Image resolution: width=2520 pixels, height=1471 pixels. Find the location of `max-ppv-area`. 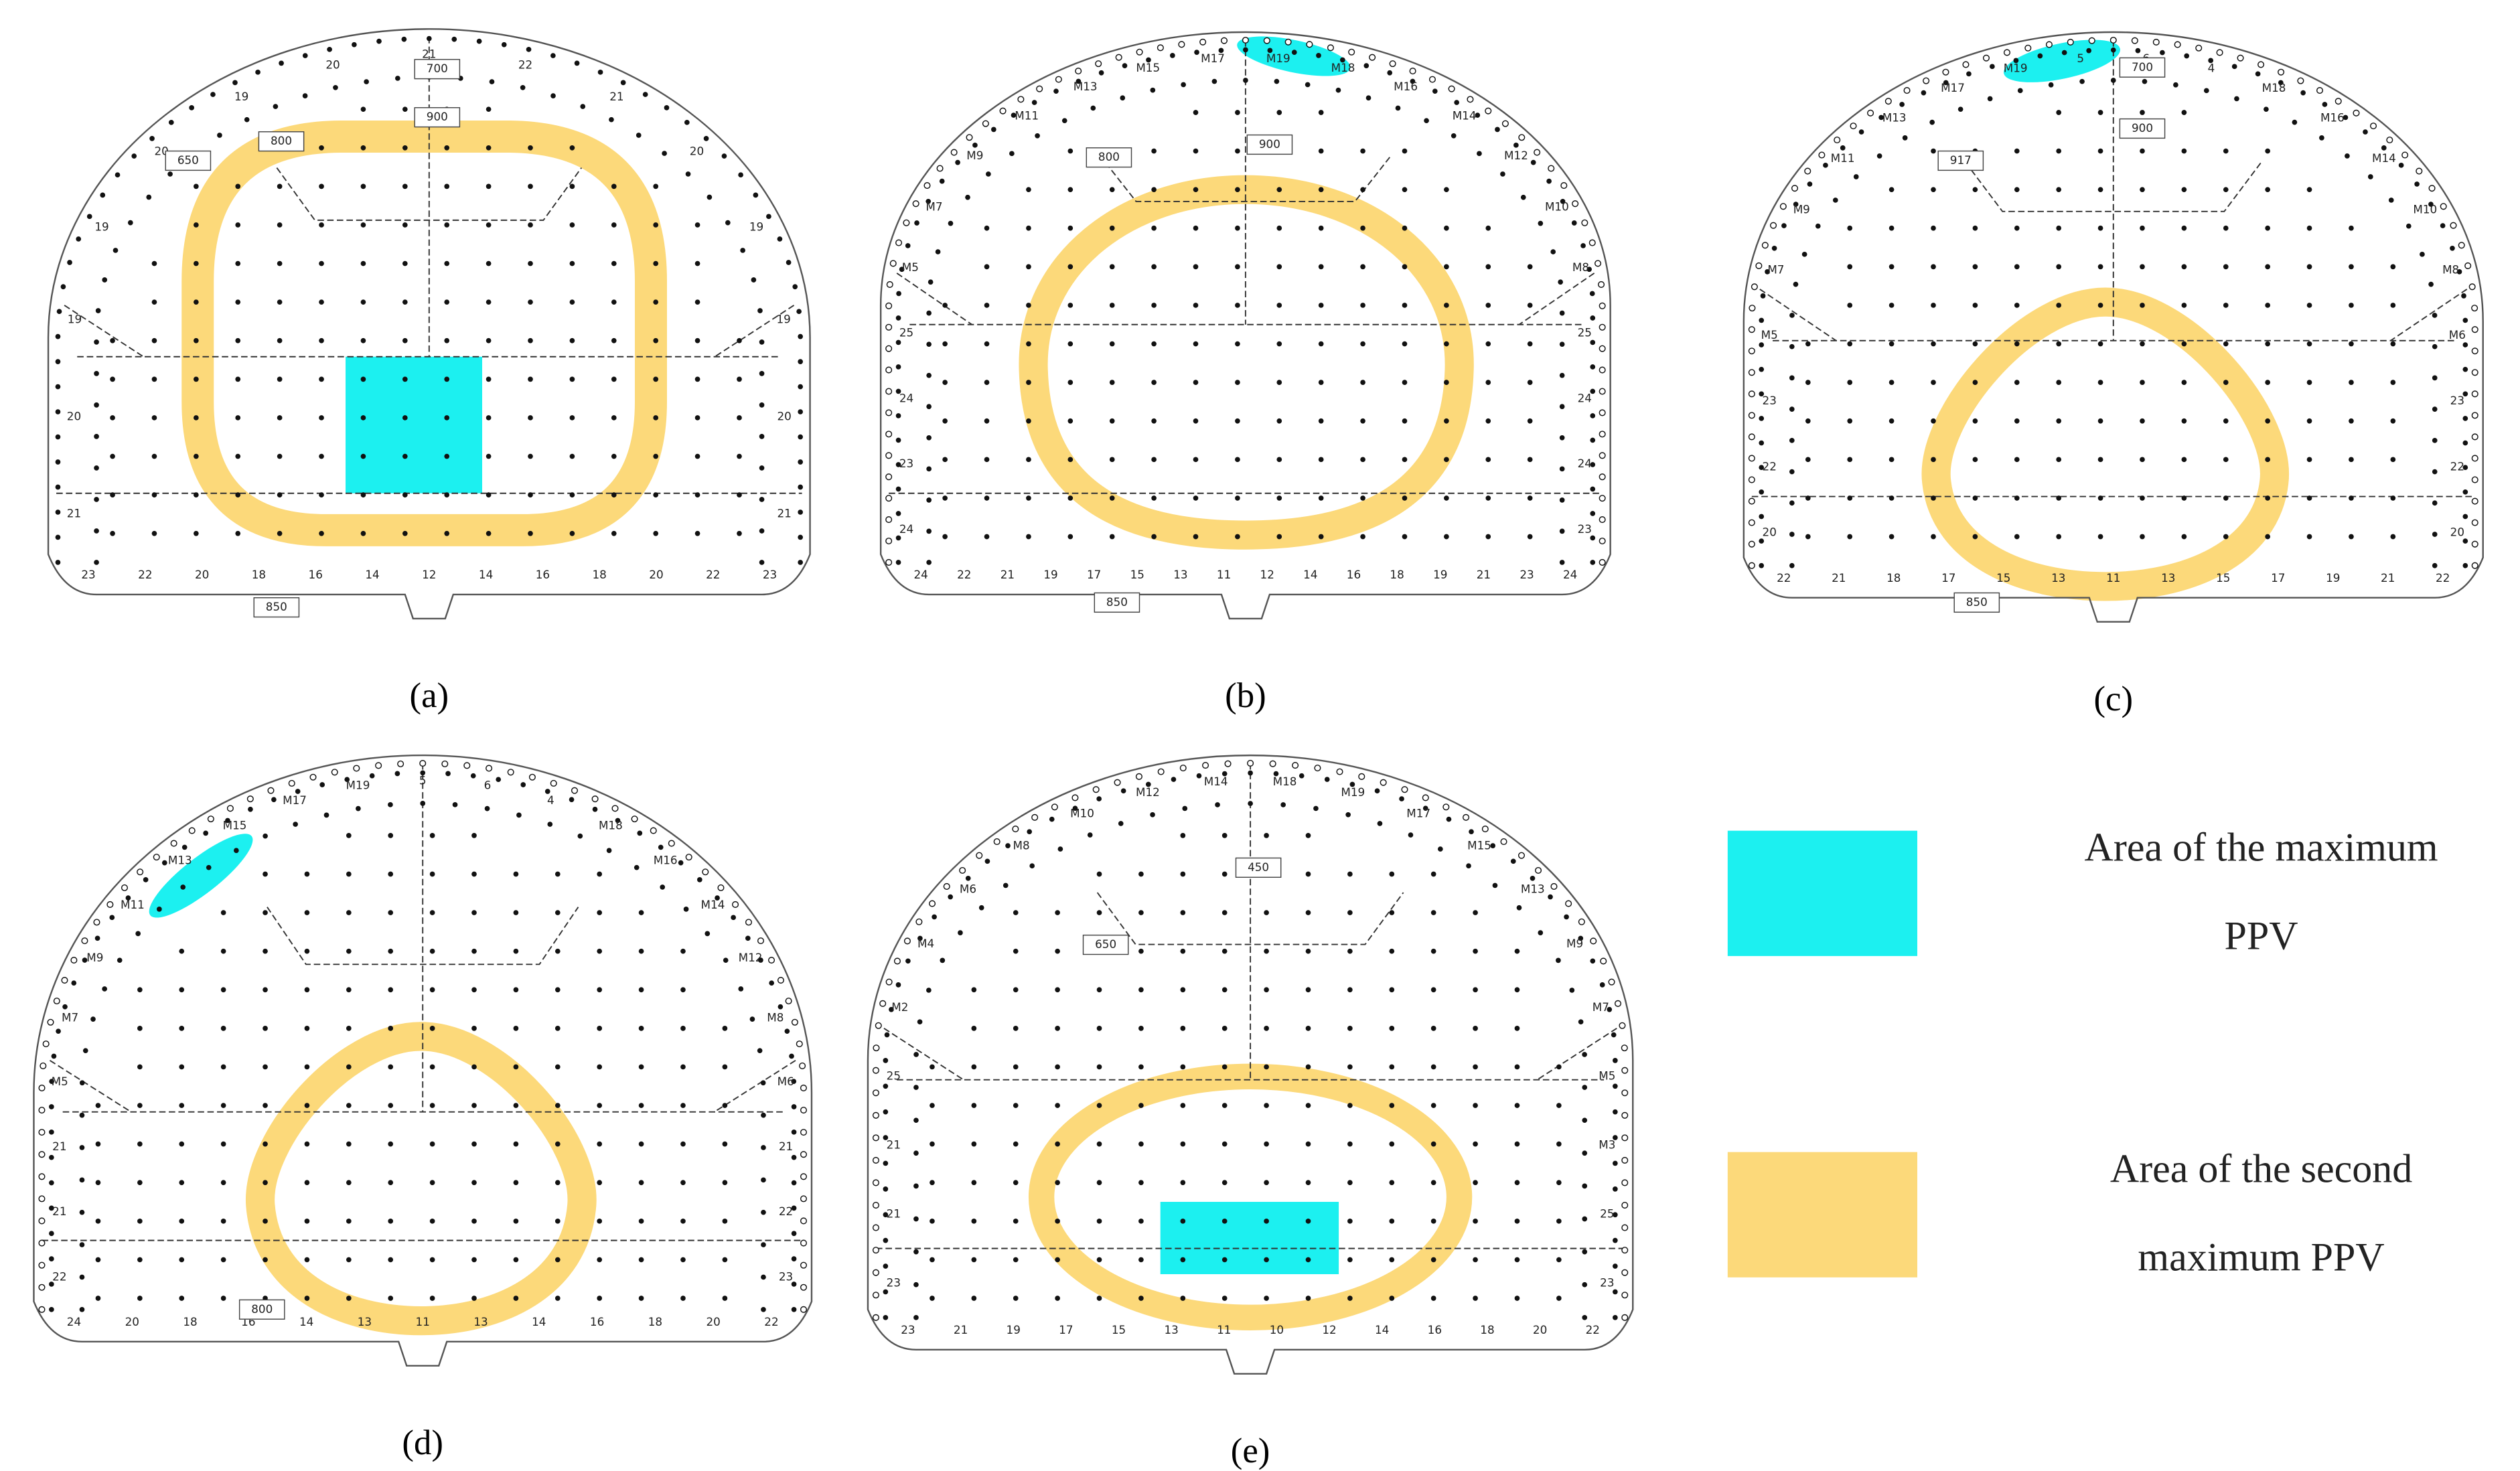

max-ppv-area is located at coordinates (414, 424).